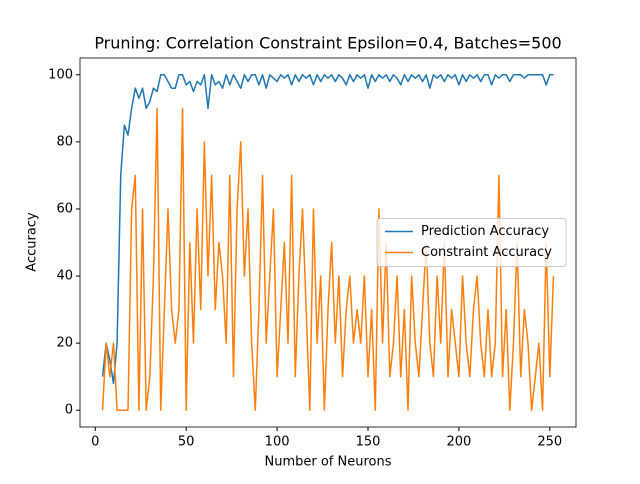 This screenshot has height=484, width=640. What do you see at coordinates (60, 74) in the screenshot?
I see `y-tick-label: 100` at bounding box center [60, 74].